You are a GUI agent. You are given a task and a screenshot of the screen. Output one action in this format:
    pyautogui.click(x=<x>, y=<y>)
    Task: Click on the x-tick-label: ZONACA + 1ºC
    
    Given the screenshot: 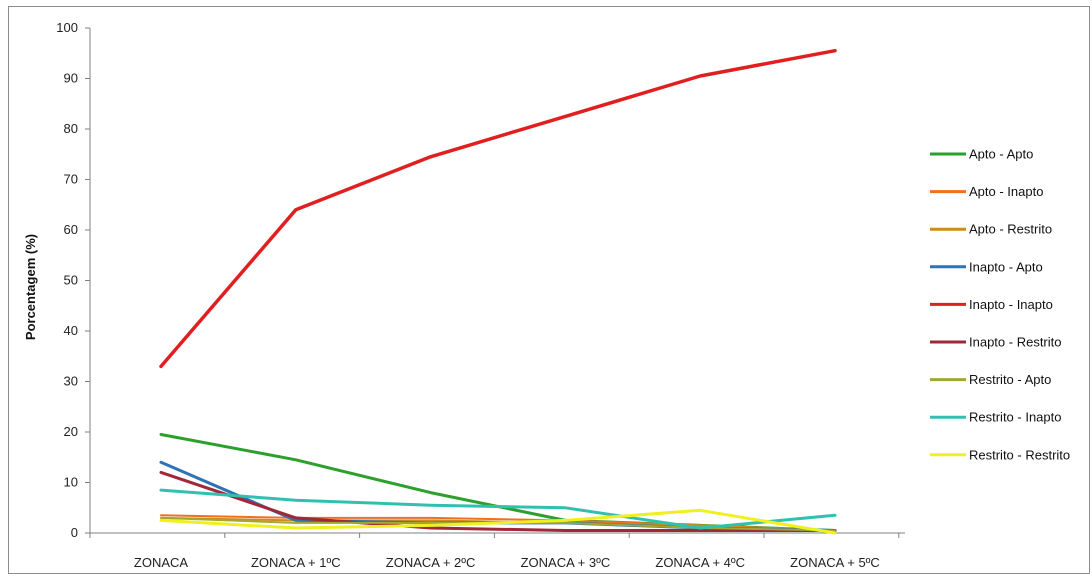 What is the action you would take?
    pyautogui.click(x=296, y=562)
    